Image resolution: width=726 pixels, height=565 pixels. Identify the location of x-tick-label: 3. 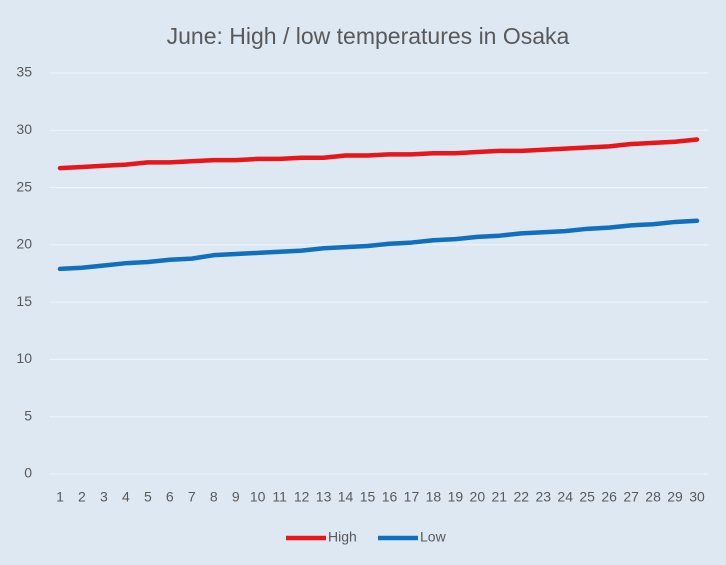
(104, 497).